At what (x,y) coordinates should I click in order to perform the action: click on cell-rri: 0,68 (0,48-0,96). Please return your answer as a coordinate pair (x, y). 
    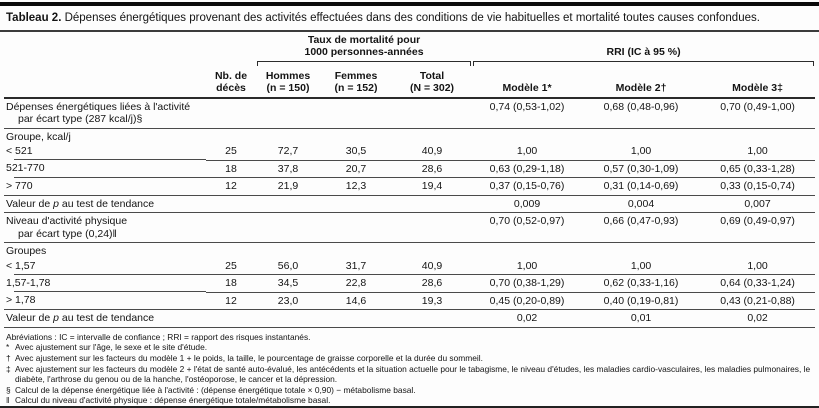
    Looking at the image, I should click on (641, 113).